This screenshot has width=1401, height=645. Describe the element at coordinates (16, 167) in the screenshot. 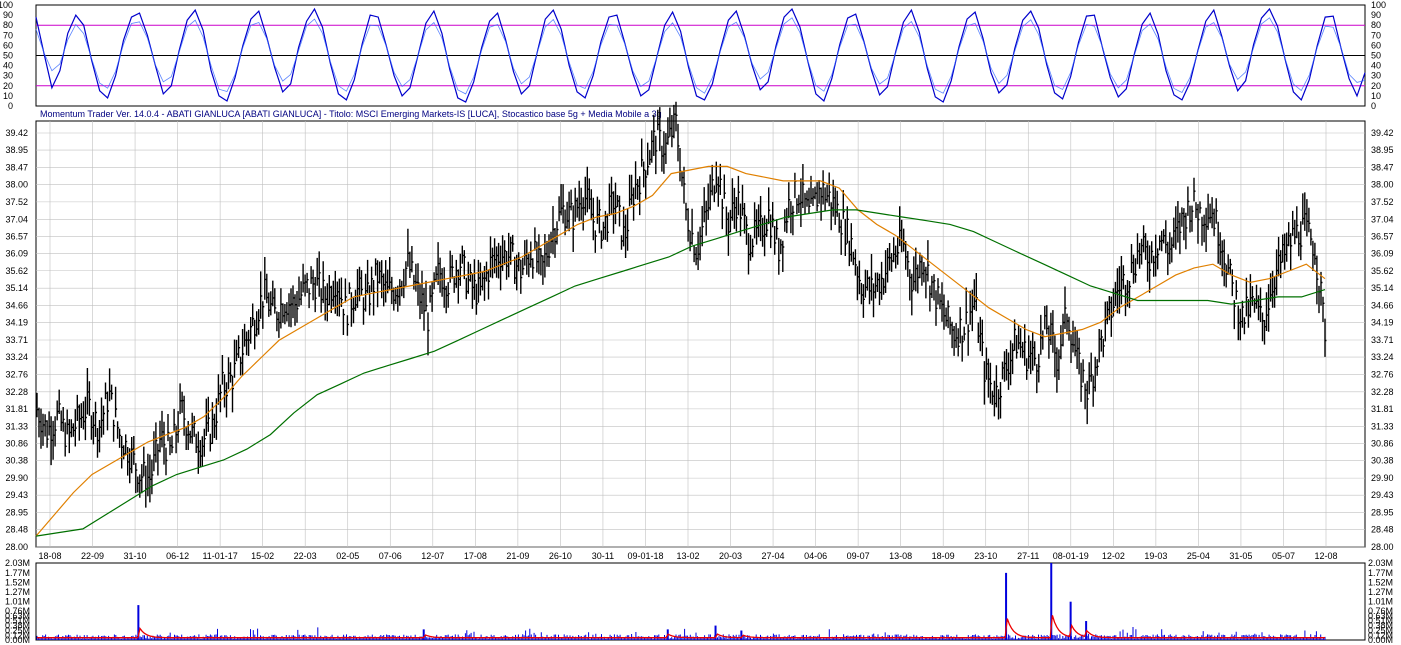

I see `price-tick-left: 38.47` at that location.